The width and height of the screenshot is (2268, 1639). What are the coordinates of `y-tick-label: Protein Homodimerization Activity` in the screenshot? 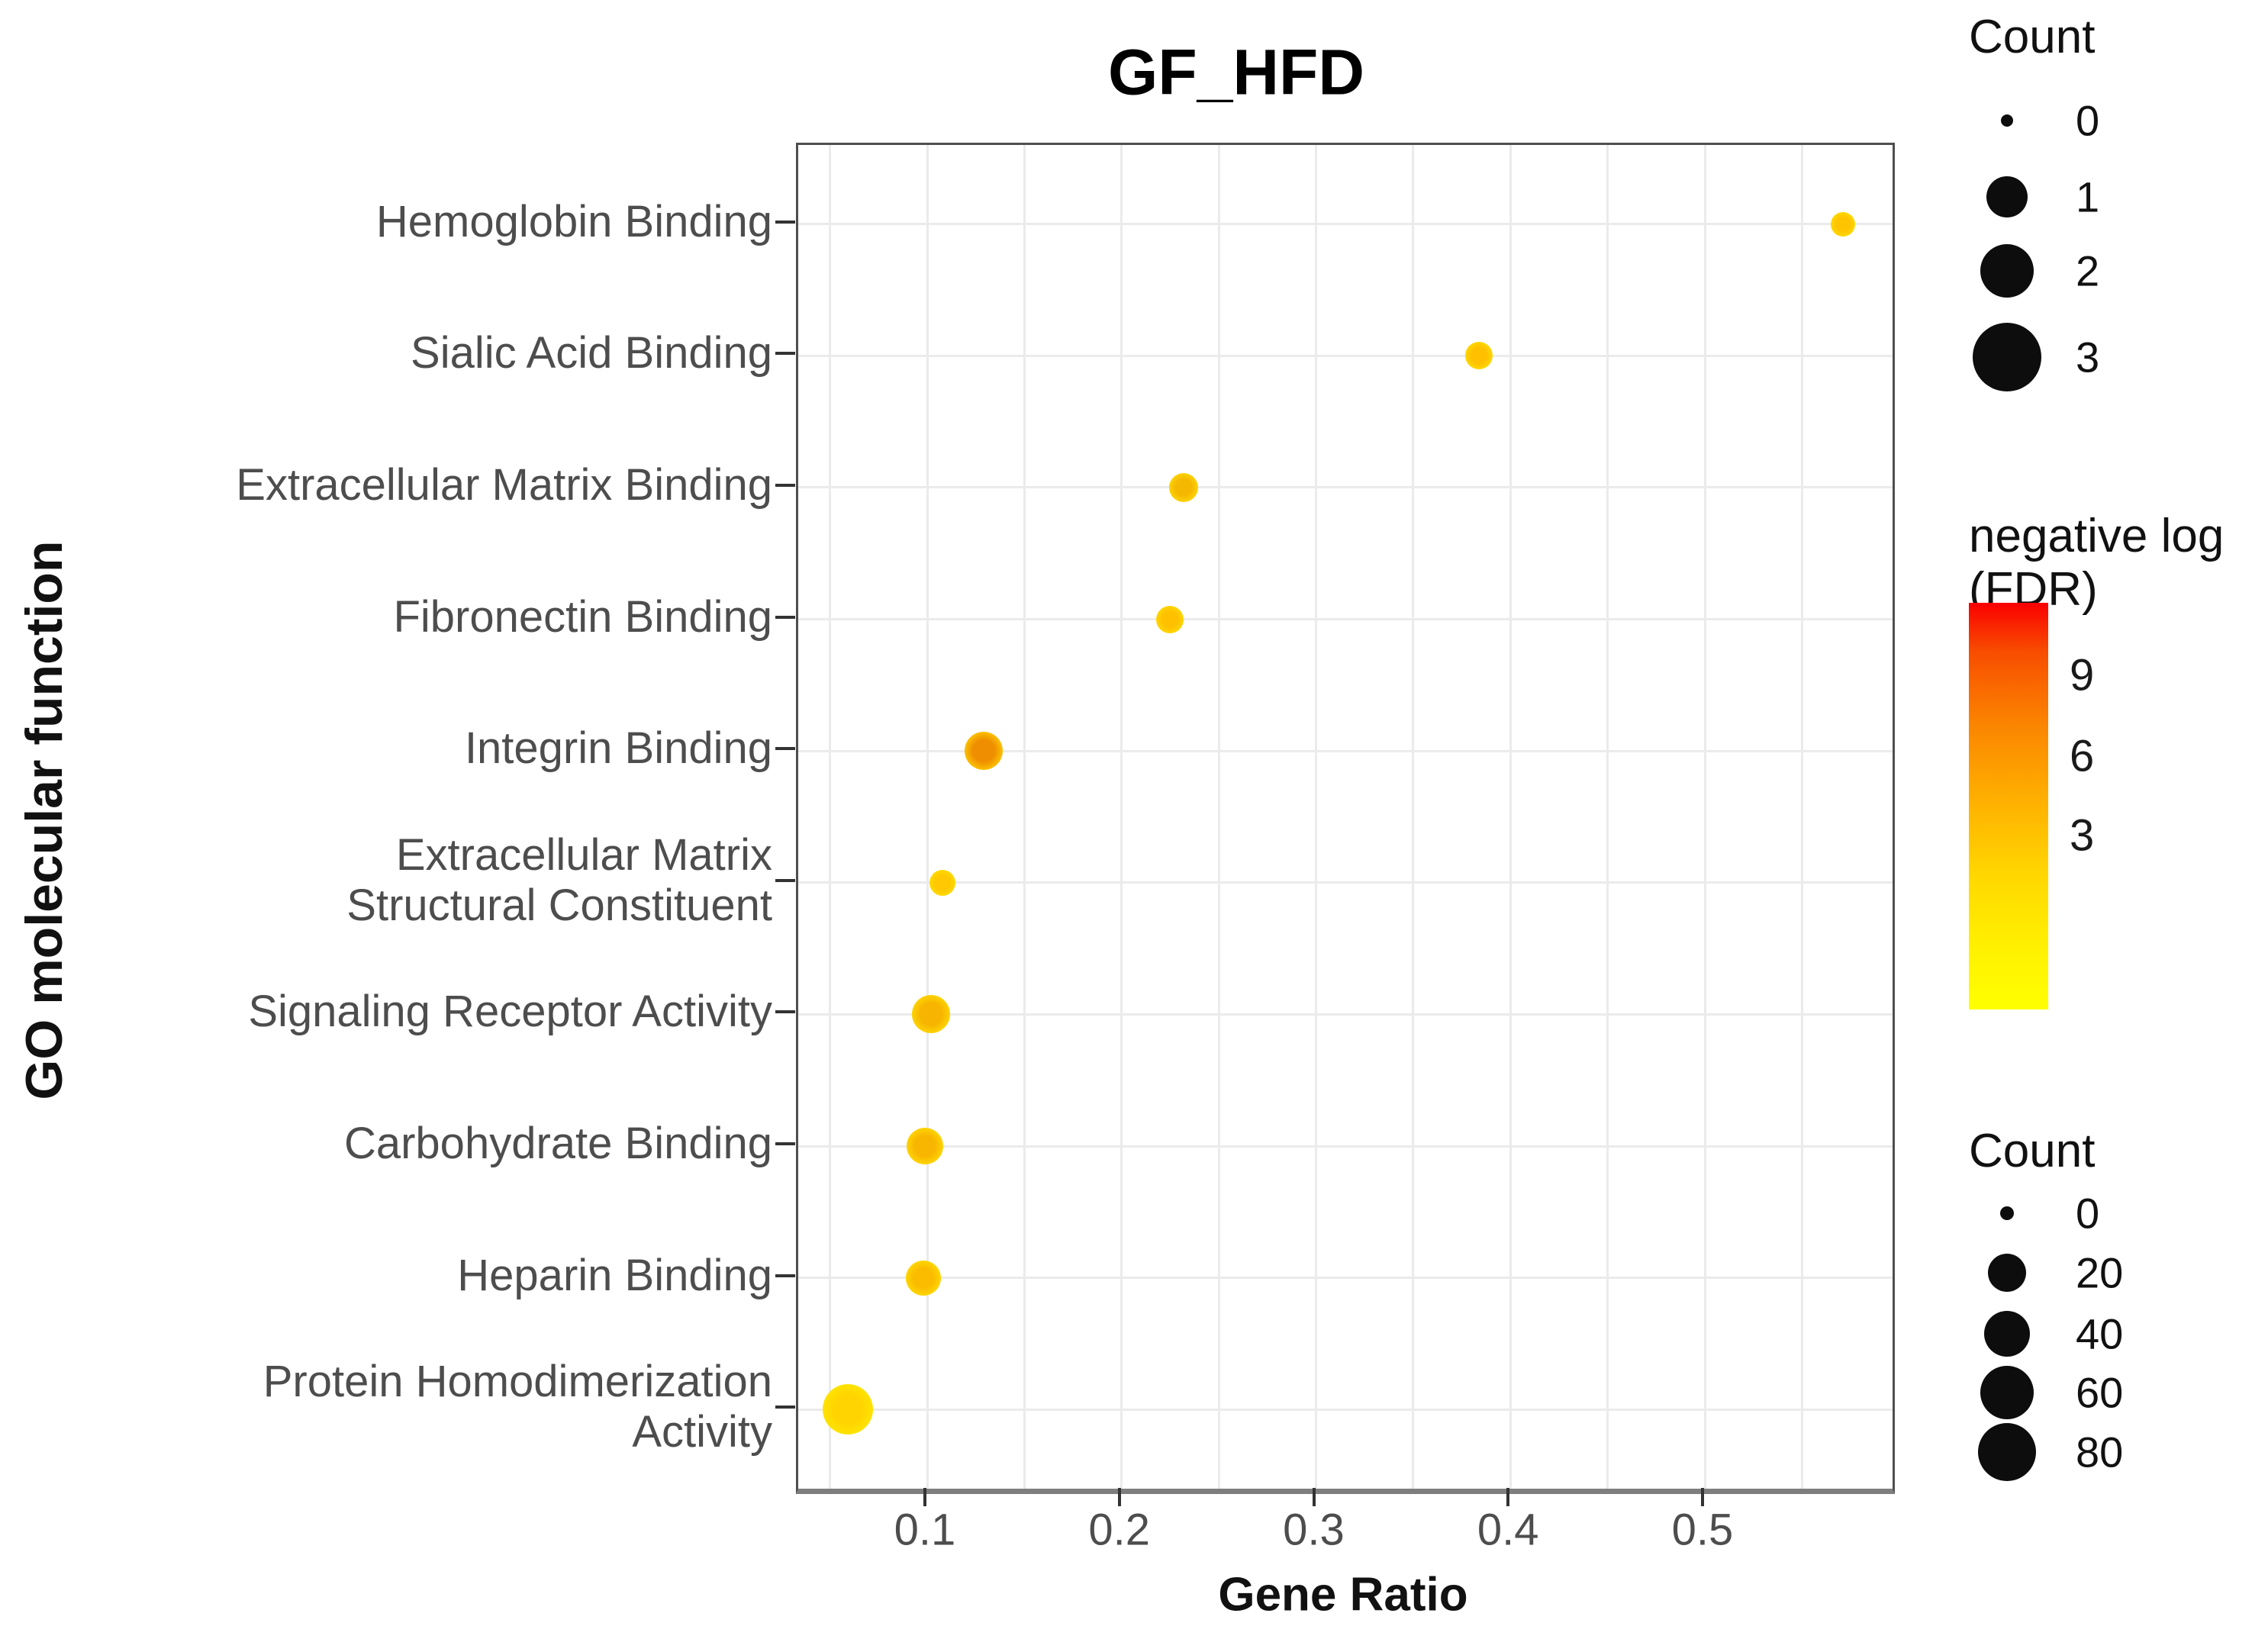 It's located at (517, 1407).